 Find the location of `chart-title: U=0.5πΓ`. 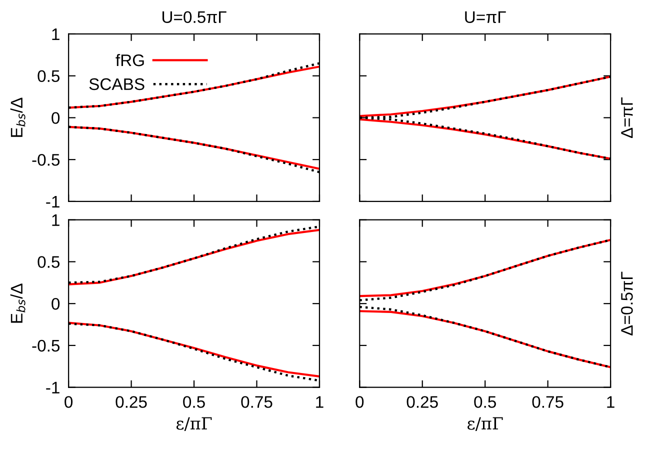

chart-title: U=0.5πΓ is located at coordinates (194, 17).